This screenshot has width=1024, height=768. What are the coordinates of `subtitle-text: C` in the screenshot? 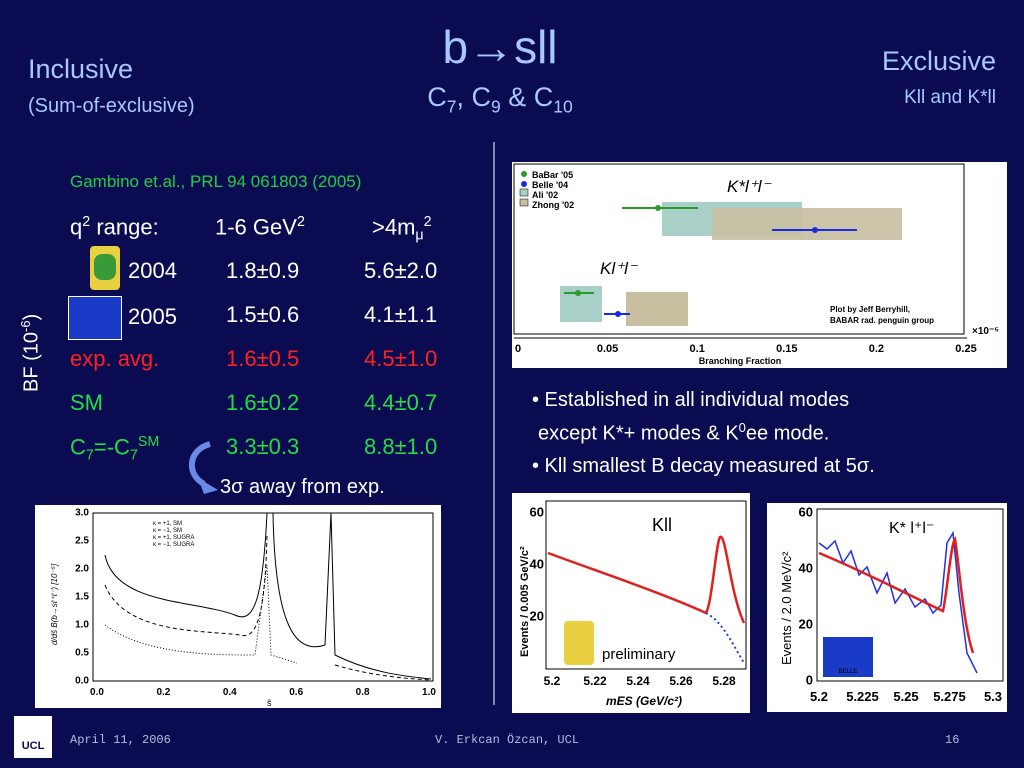 It's located at (437, 97).